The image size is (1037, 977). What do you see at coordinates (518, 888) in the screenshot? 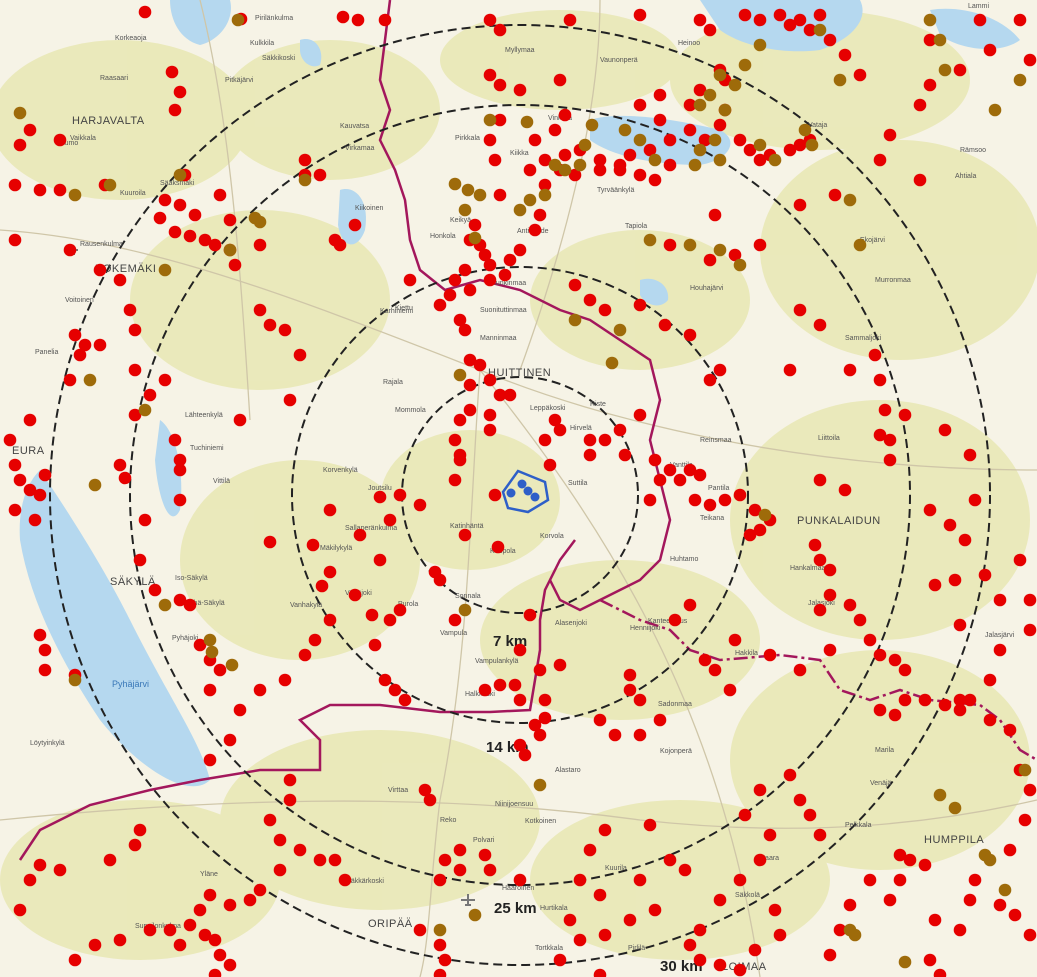
I see `place-label: Haaroinen` at bounding box center [518, 888].